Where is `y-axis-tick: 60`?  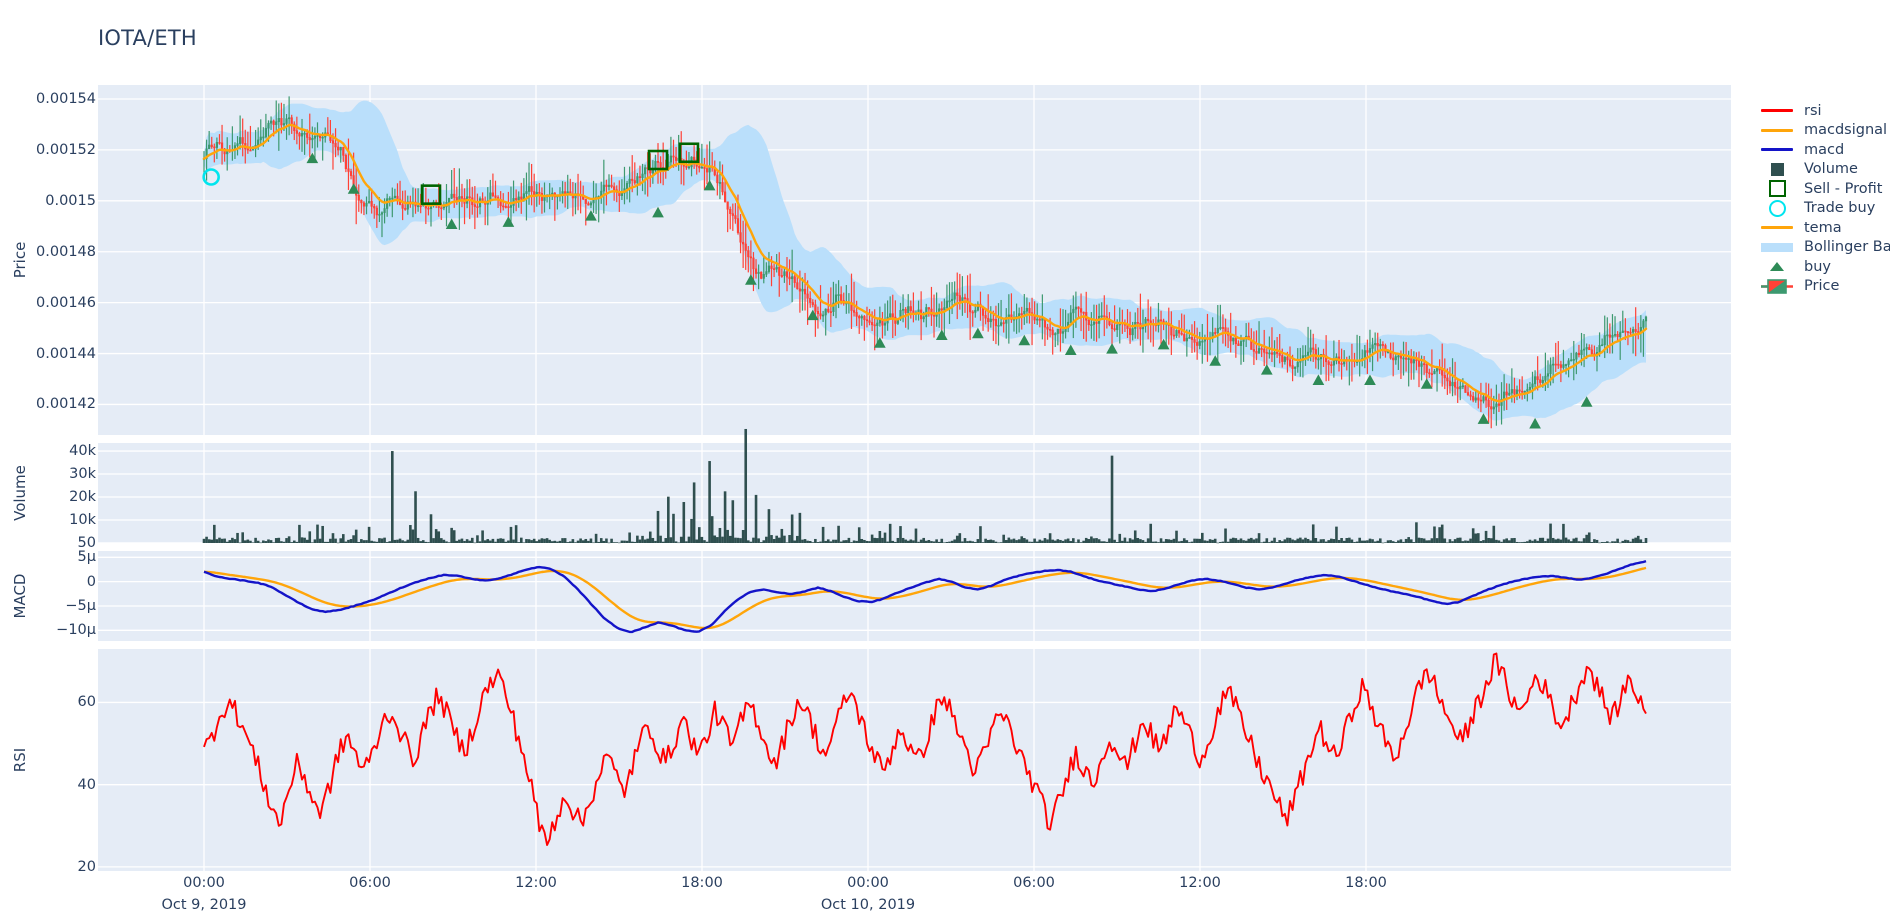 y-axis-tick: 60 is located at coordinates (86, 702).